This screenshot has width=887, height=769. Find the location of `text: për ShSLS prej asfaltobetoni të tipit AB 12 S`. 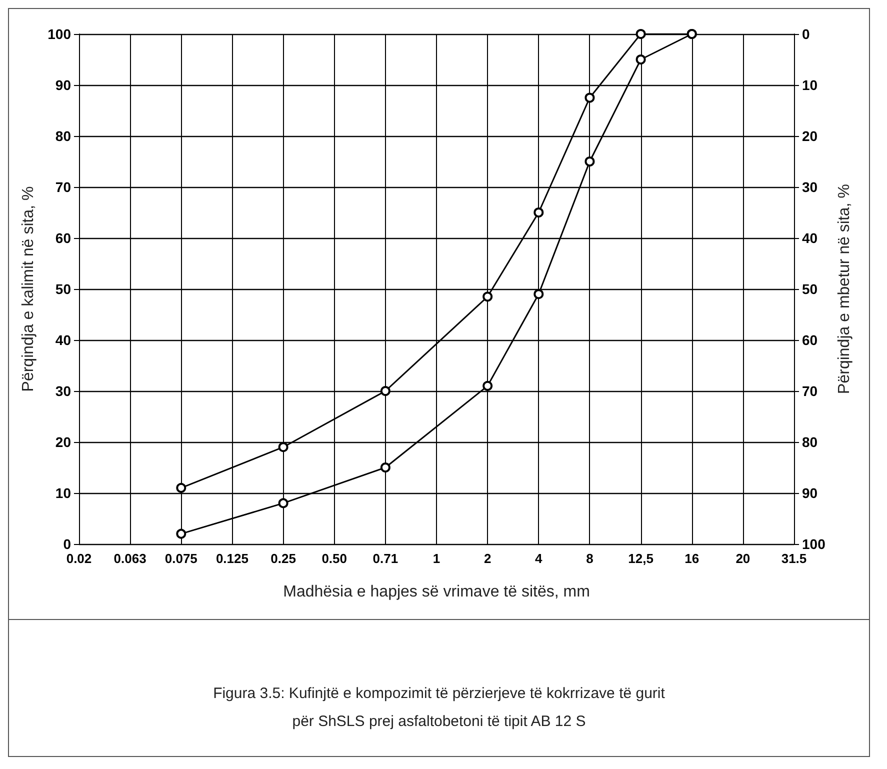

text: për ShSLS prej asfaltobetoni të tipit AB 12 S is located at coordinates (439, 722).